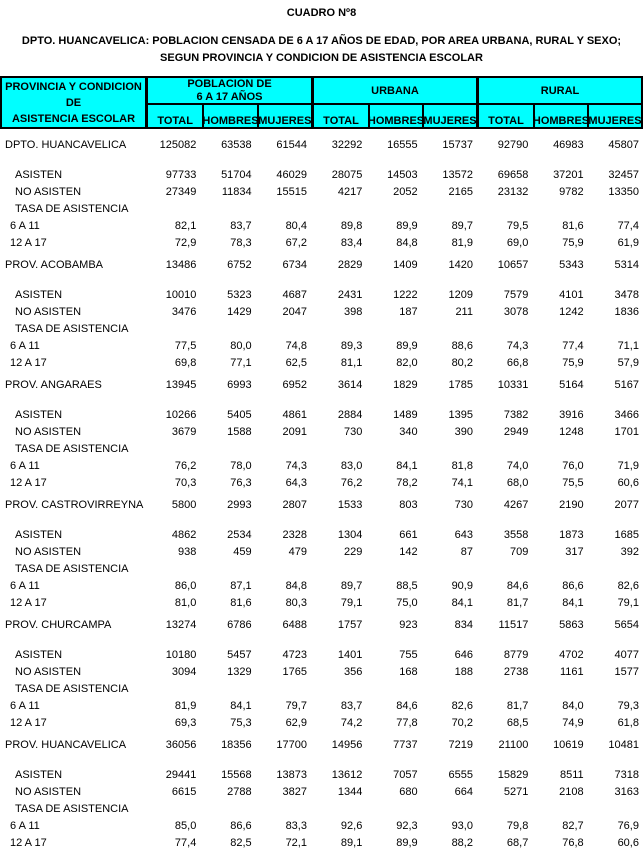  What do you see at coordinates (321, 551) in the screenshot?
I see `table-row: NO ASISTEN 938 459 479 229 142 87 709 317 392` at bounding box center [321, 551].